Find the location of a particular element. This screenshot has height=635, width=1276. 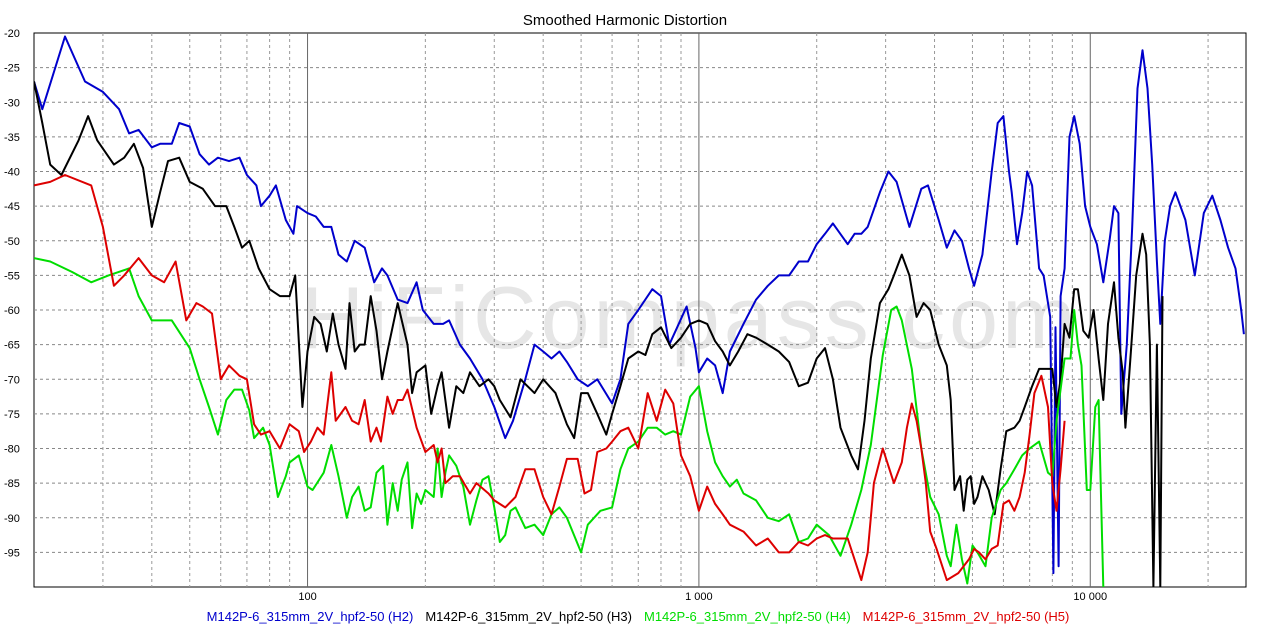

y-tick-label: -60 is located at coordinates (12, 311).